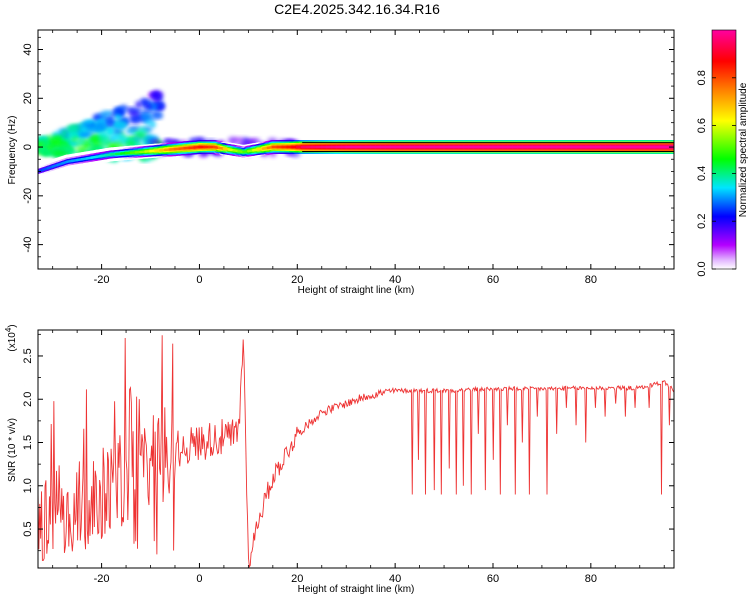 This screenshot has height=600, width=750. Describe the element at coordinates (702, 268) in the screenshot. I see `colorbar-tick-label: 0.0` at that location.